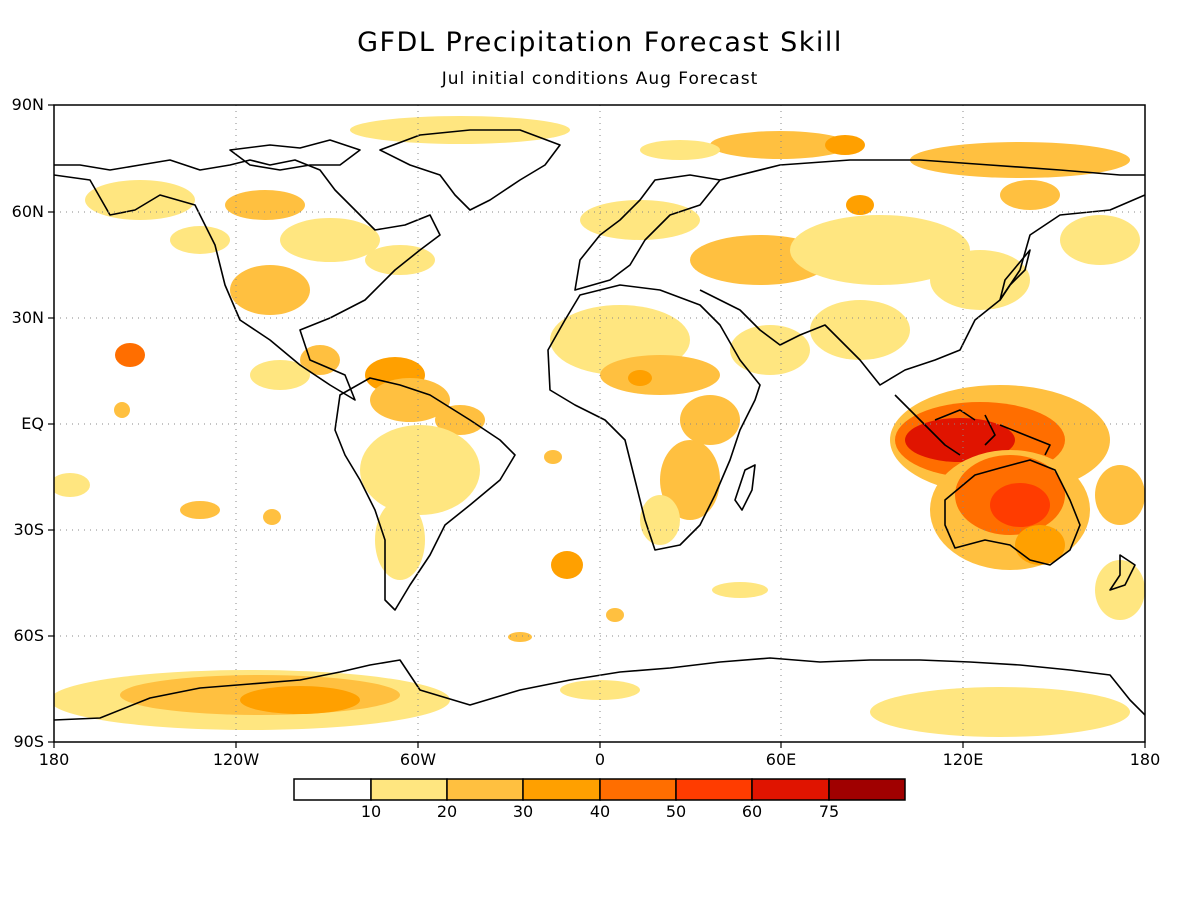 Image resolution: width=1200 pixels, height=900 pixels. I want to click on coastline-antarctica, so click(599, 689).